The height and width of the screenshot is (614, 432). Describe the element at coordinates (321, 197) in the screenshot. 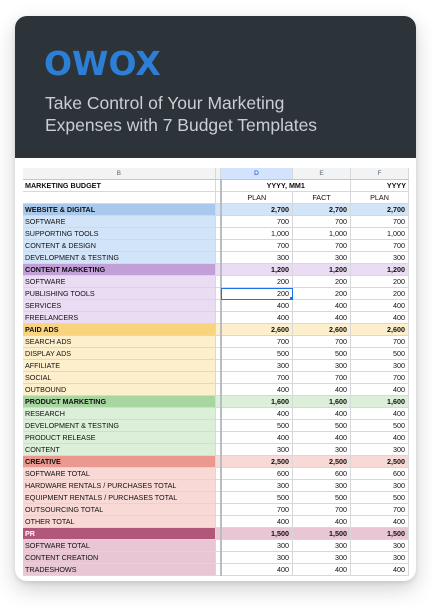

I see `fact-header: FACT` at that location.